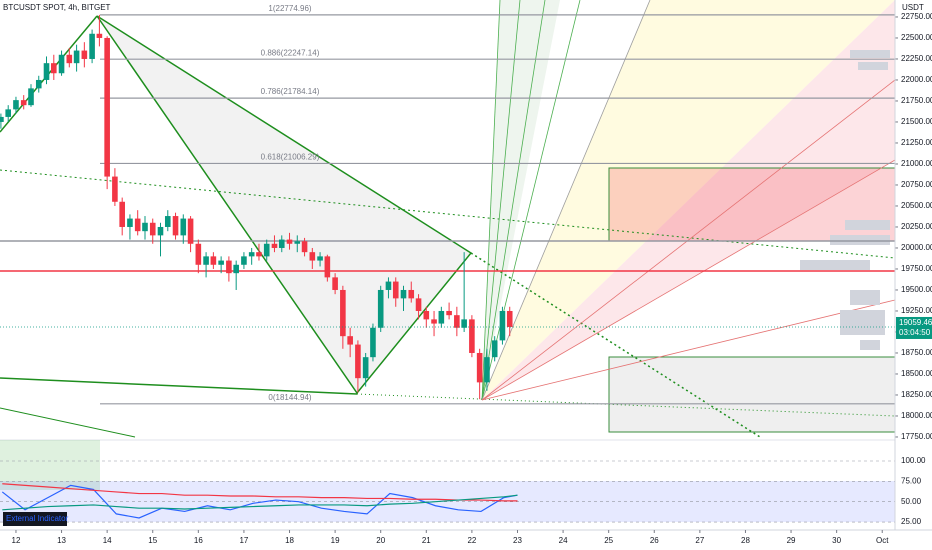 This screenshot has width=932, height=550. I want to click on countdown-label: 03:04:50, so click(915, 332).